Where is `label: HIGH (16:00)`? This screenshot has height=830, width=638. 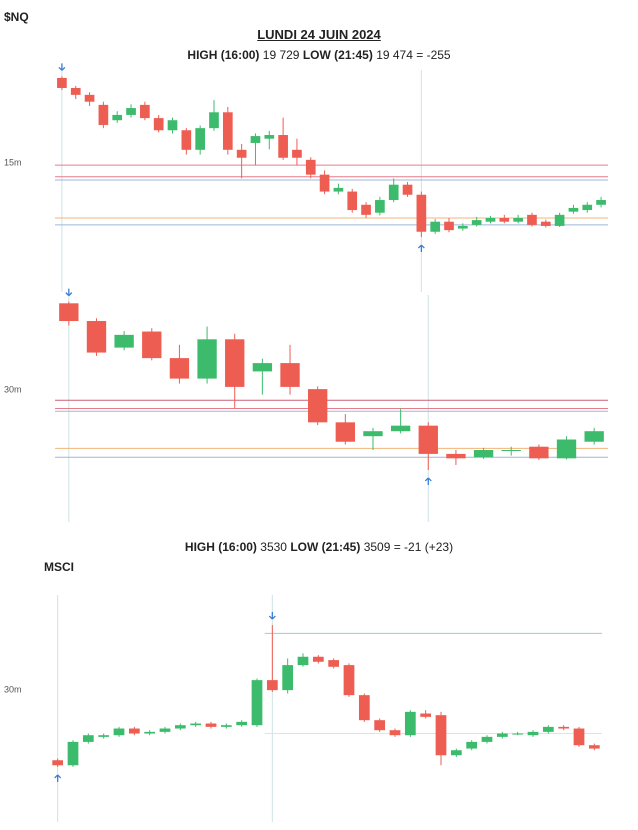
label: HIGH (16:00) is located at coordinates (220, 547).